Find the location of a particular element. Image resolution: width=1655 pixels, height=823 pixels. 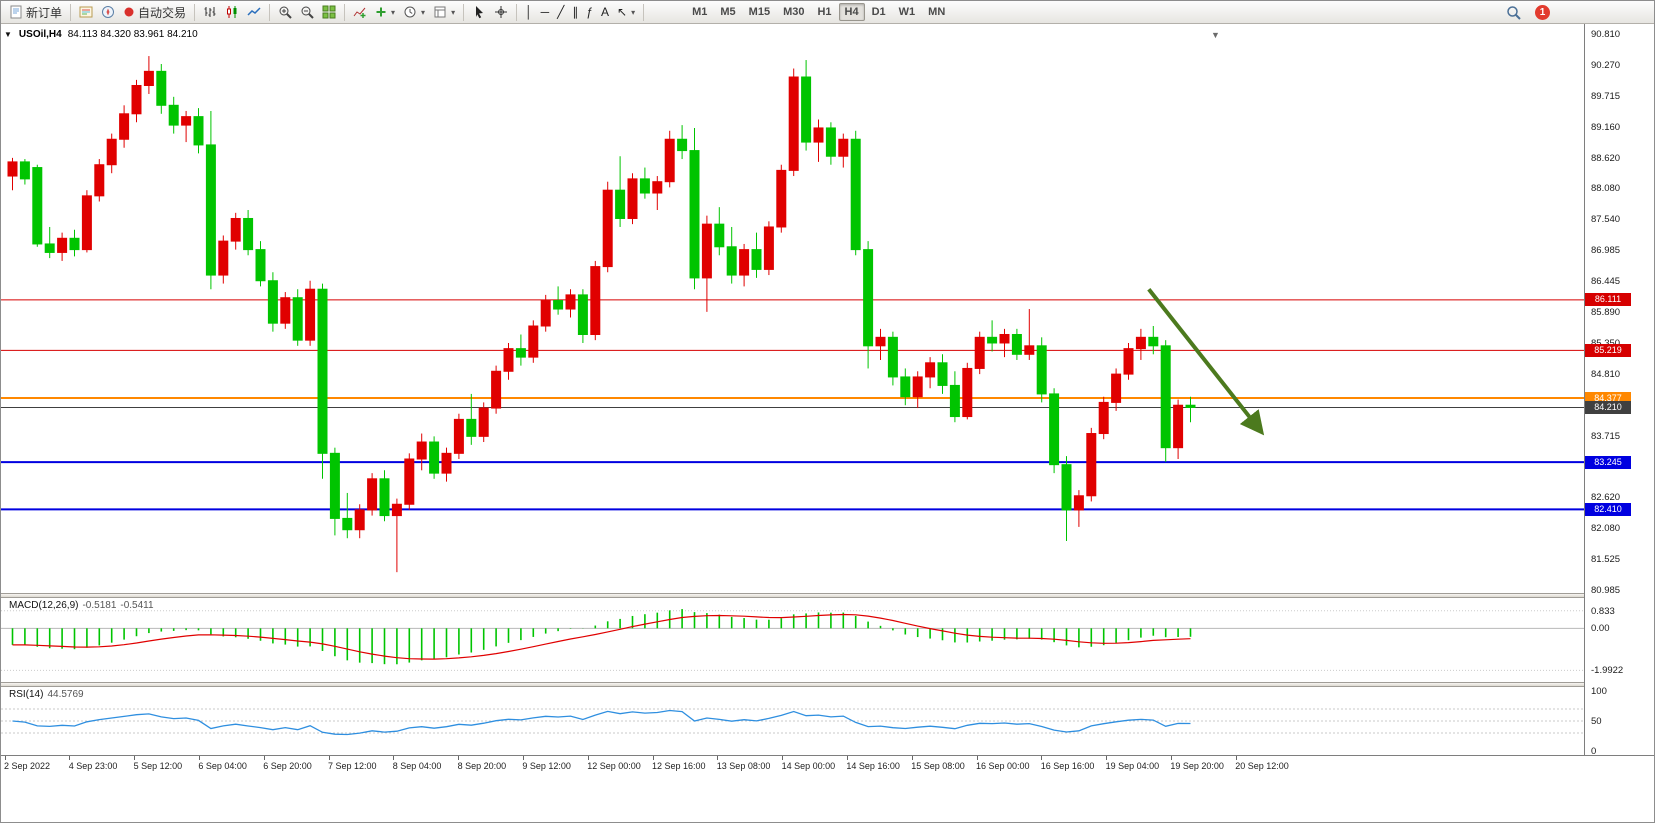

market-watch-button is located at coordinates (86, 12).